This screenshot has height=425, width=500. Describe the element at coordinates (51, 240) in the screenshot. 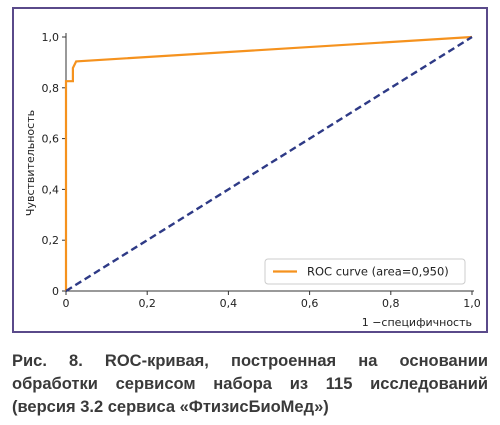

I see `y-tick-label: 0,2` at that location.